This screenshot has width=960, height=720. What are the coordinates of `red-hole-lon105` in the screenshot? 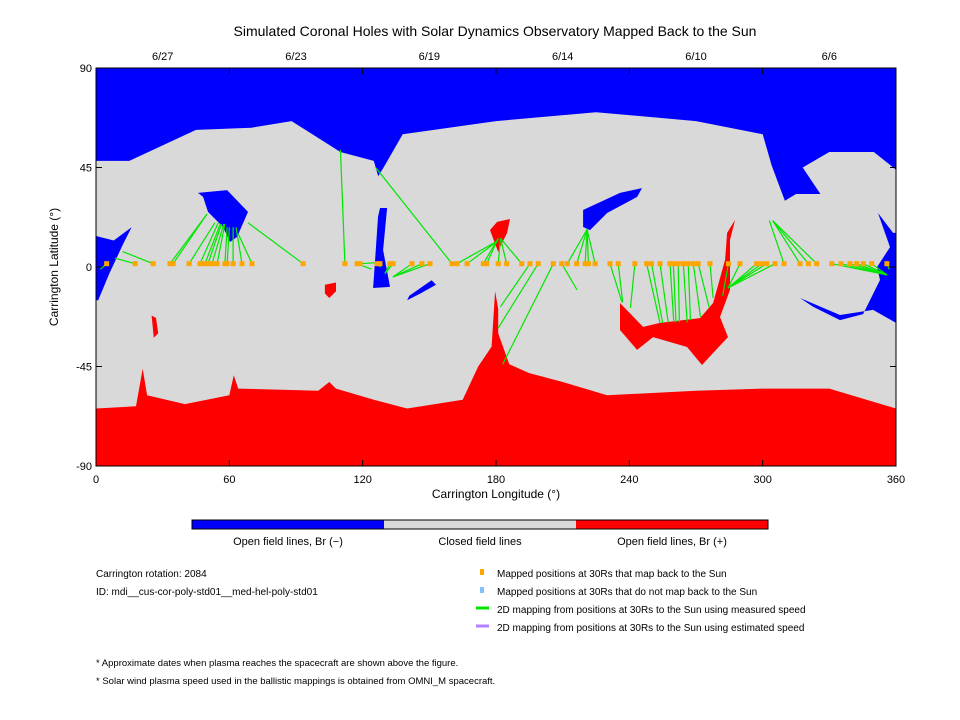 It's located at (330, 290).